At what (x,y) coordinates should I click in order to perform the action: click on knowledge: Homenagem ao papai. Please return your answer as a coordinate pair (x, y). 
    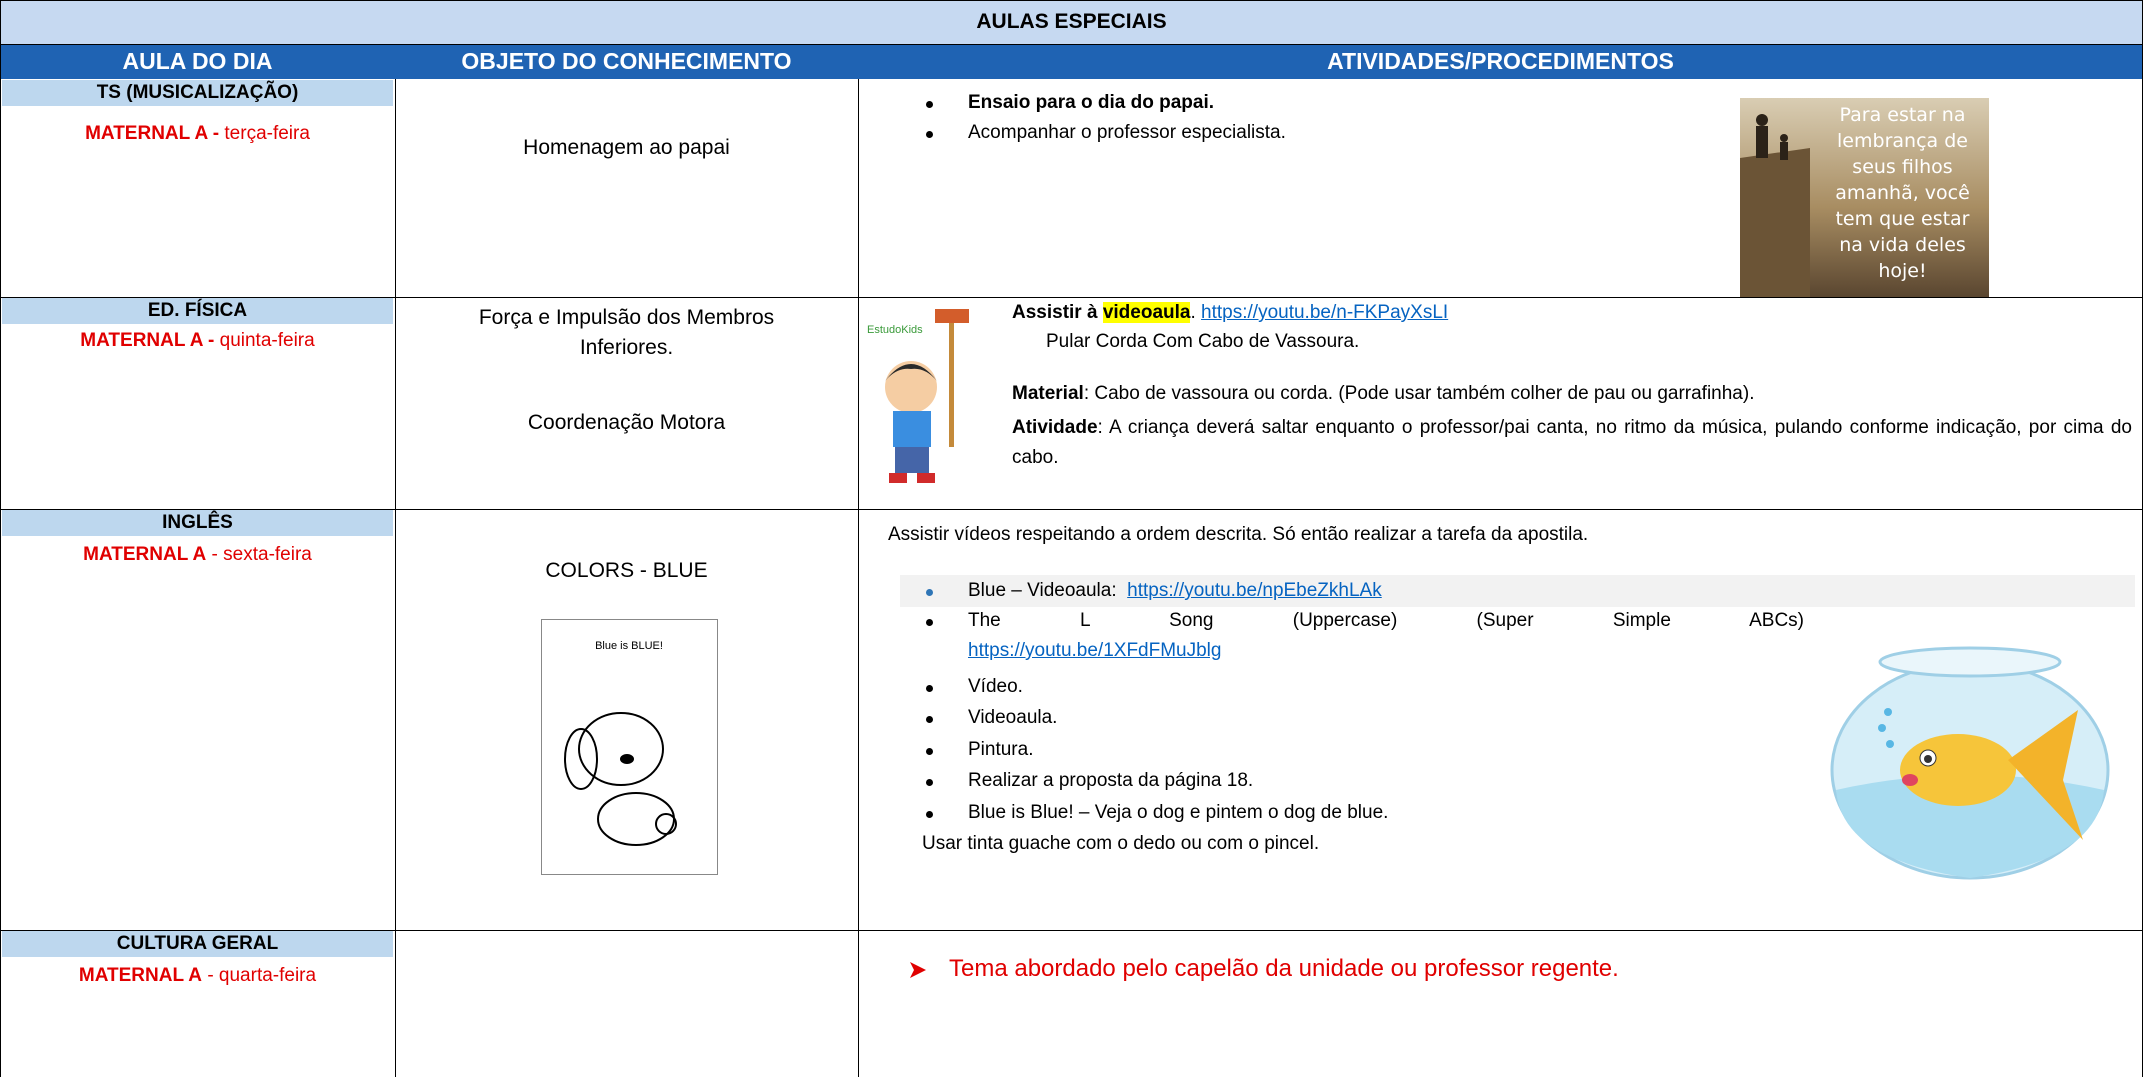
    Looking at the image, I should click on (626, 147).